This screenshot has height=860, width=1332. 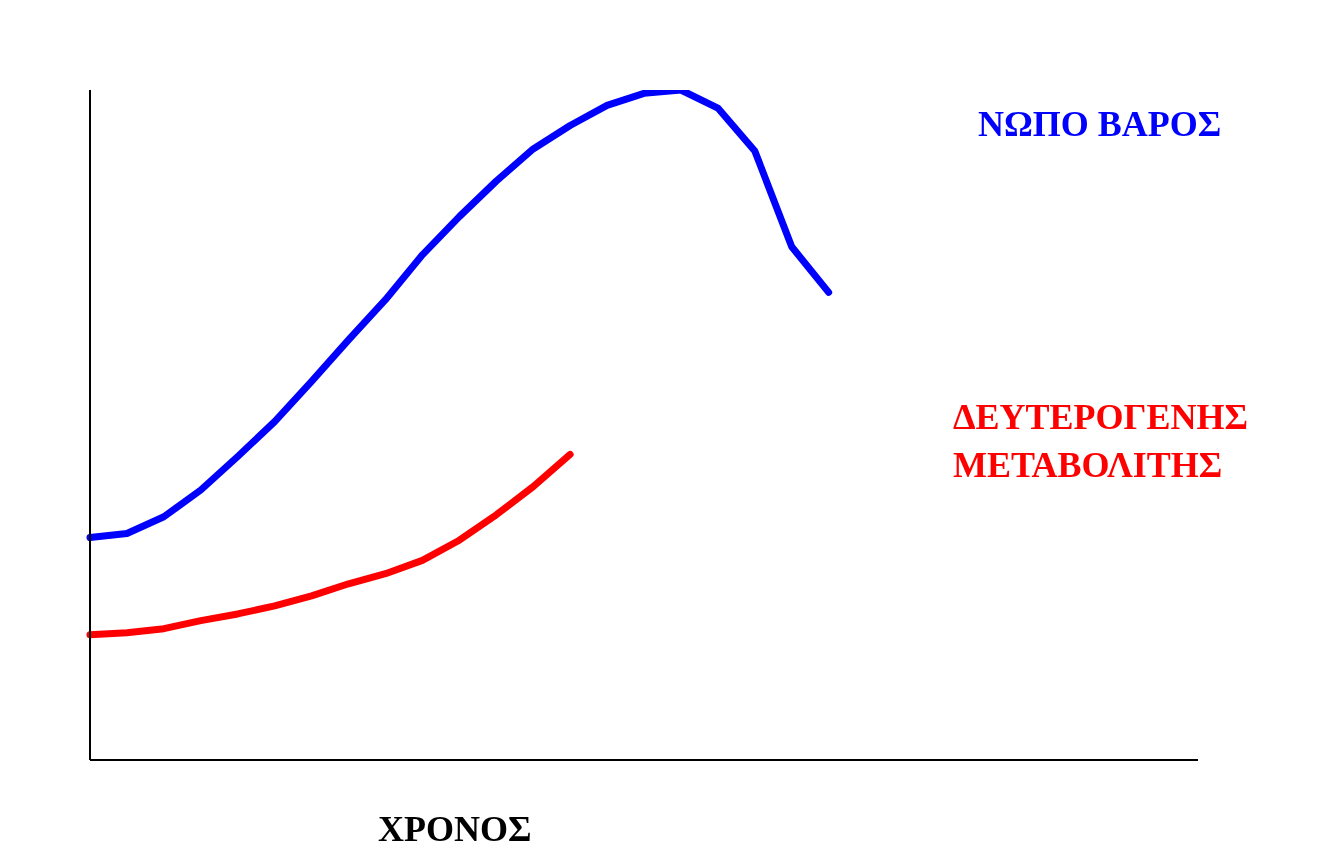 What do you see at coordinates (1101, 441) in the screenshot?
I see `text: ΔΕΥΤΕΡΟΓΕΝΗΣ ΜΕΤΑΒΟΛΙΤΗΣ` at bounding box center [1101, 441].